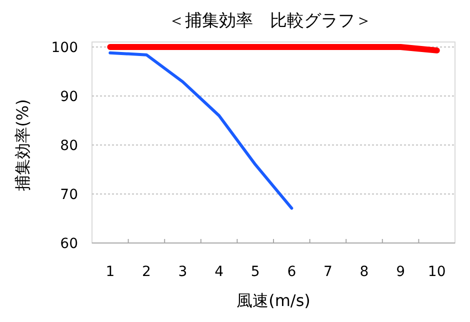 The height and width of the screenshot is (322, 470). Describe the element at coordinates (219, 272) in the screenshot. I see `x-tick-label: 4` at that location.